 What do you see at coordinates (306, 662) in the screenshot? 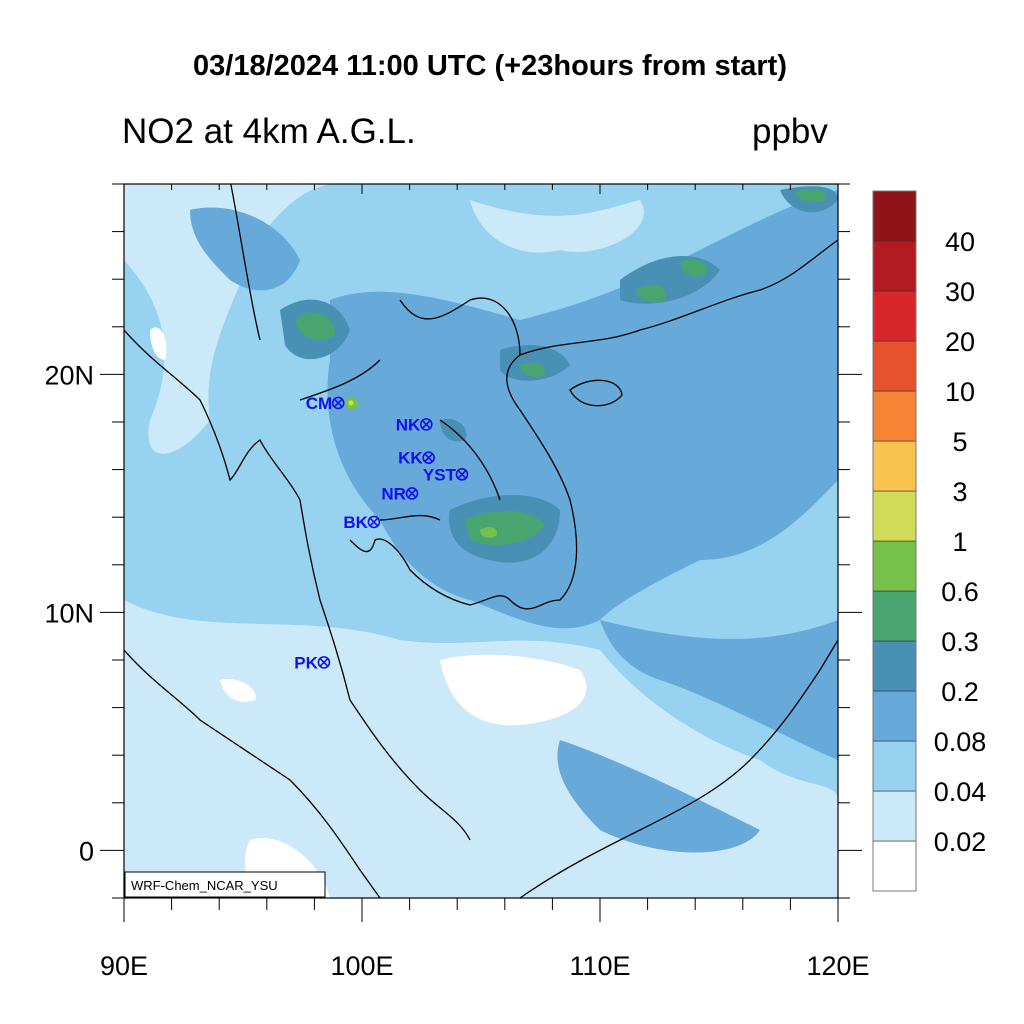
I see `station-label: PK` at bounding box center [306, 662].